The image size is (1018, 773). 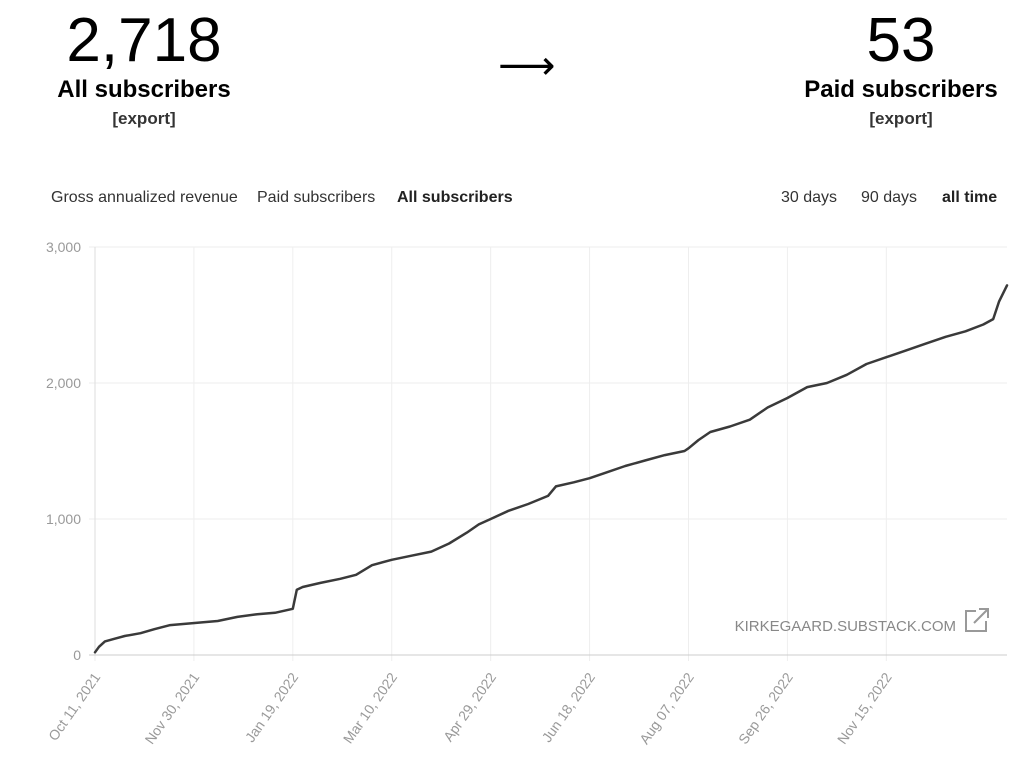 What do you see at coordinates (901, 118) in the screenshot?
I see `paid-subscribers-export-link: [export]` at bounding box center [901, 118].